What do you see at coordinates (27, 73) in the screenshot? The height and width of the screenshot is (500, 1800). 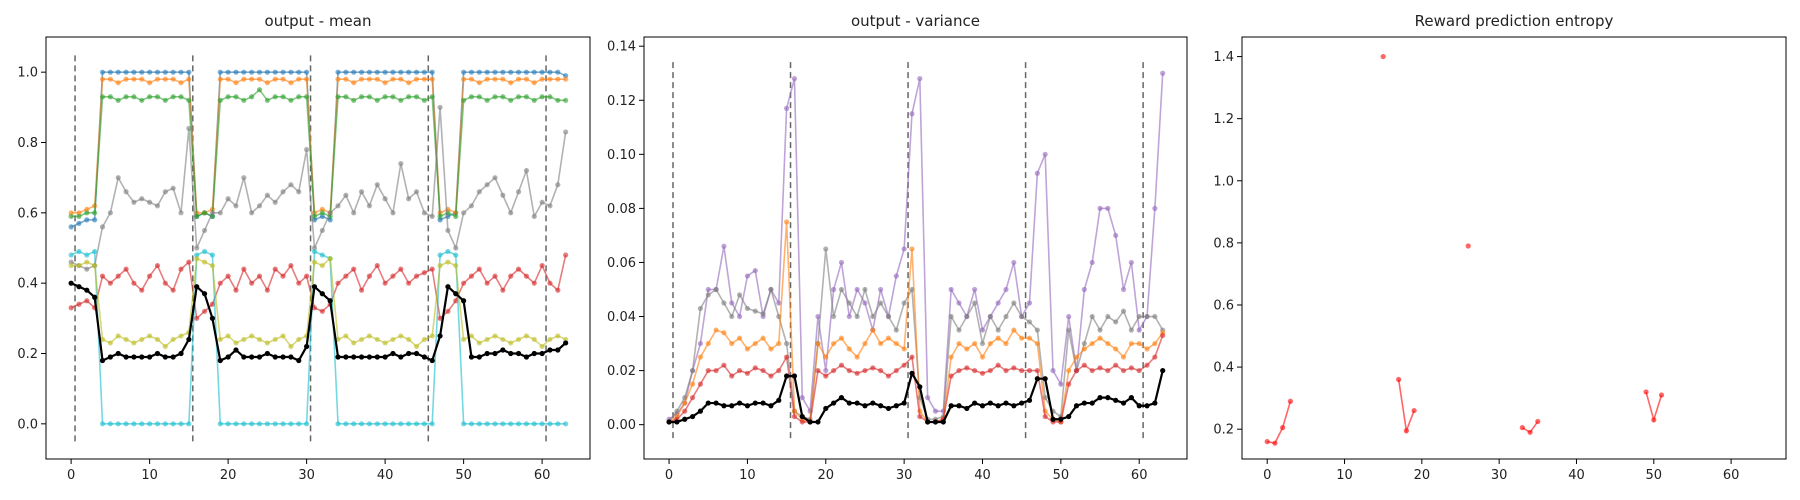 I see `y-tick-label: 1.0` at bounding box center [27, 73].